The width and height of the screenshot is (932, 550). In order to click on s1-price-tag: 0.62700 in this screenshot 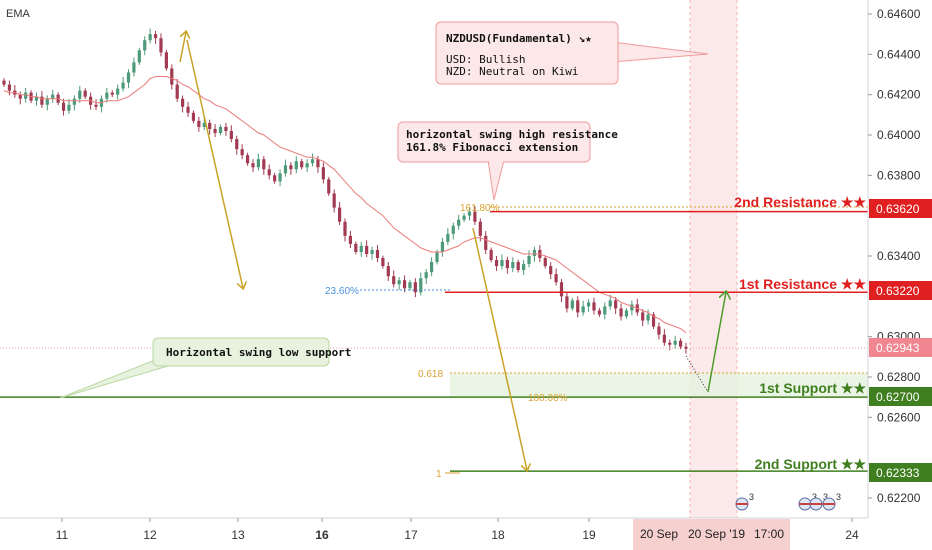, I will do `click(900, 396)`.